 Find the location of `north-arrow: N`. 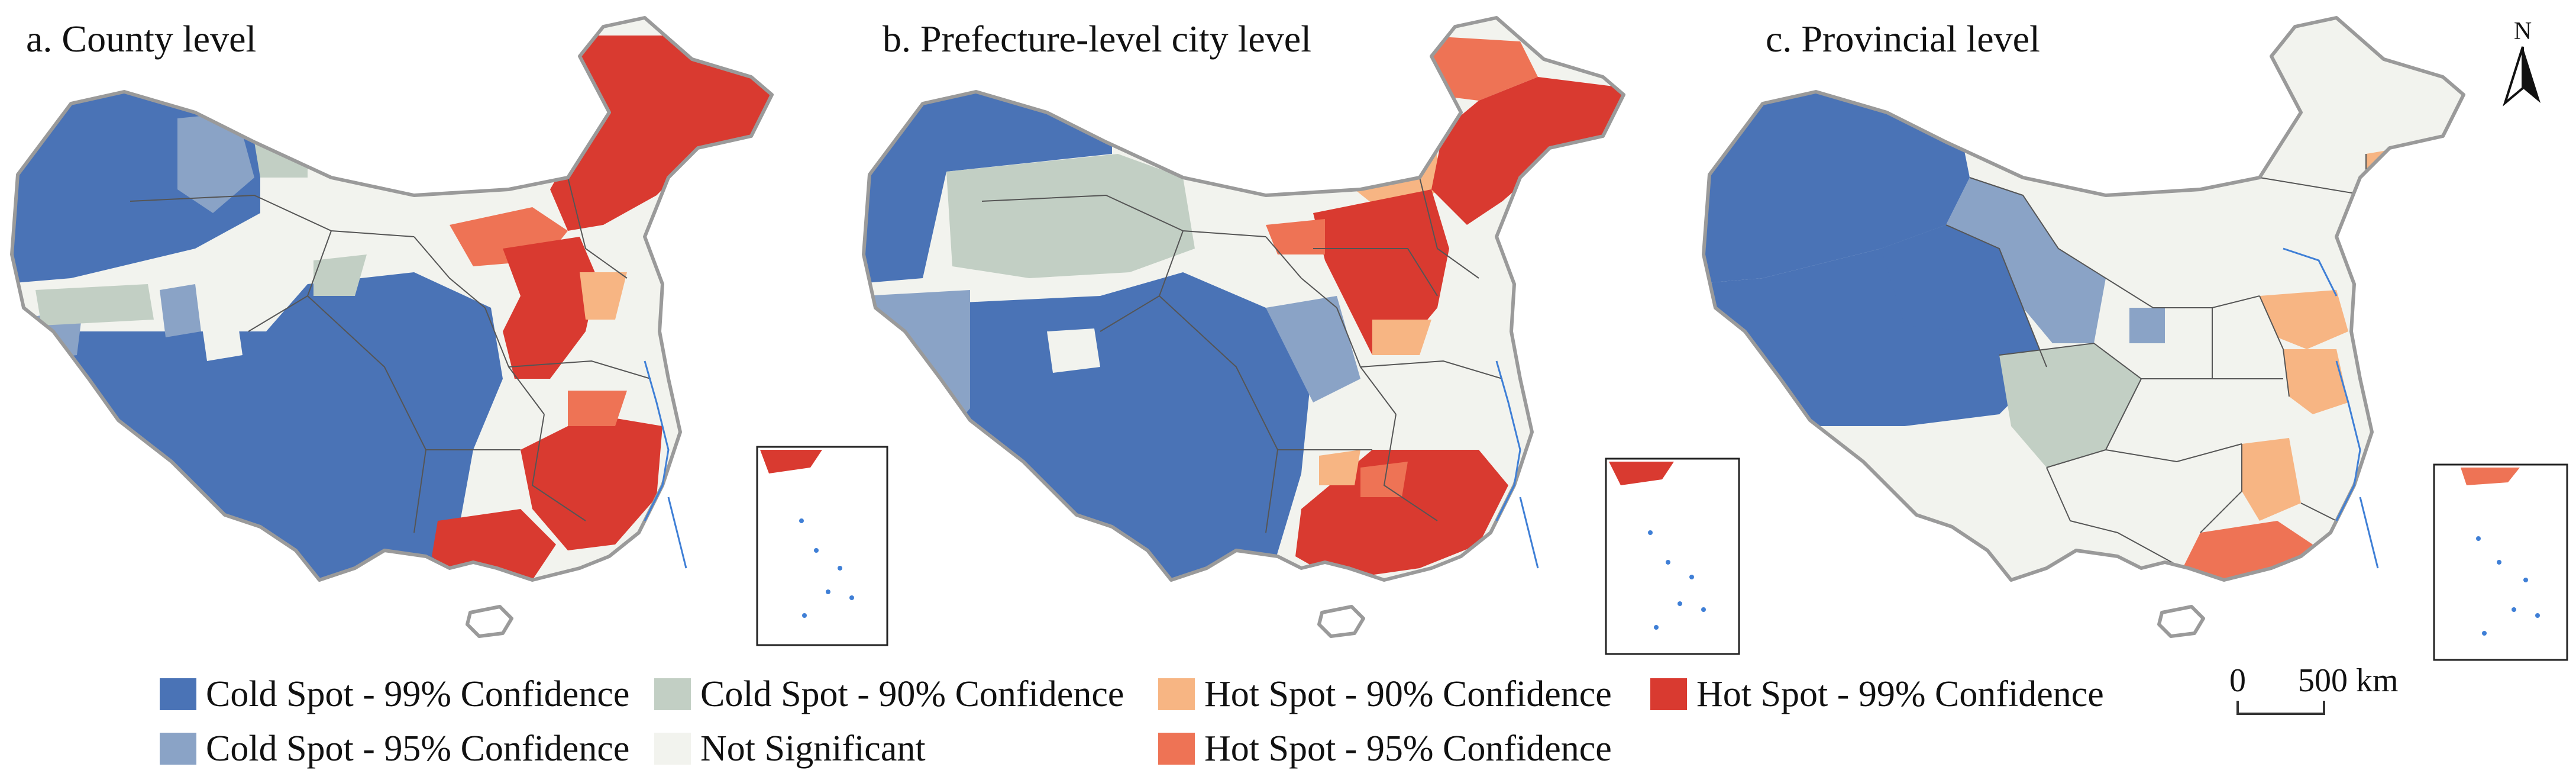

north-arrow: N is located at coordinates (2522, 66).